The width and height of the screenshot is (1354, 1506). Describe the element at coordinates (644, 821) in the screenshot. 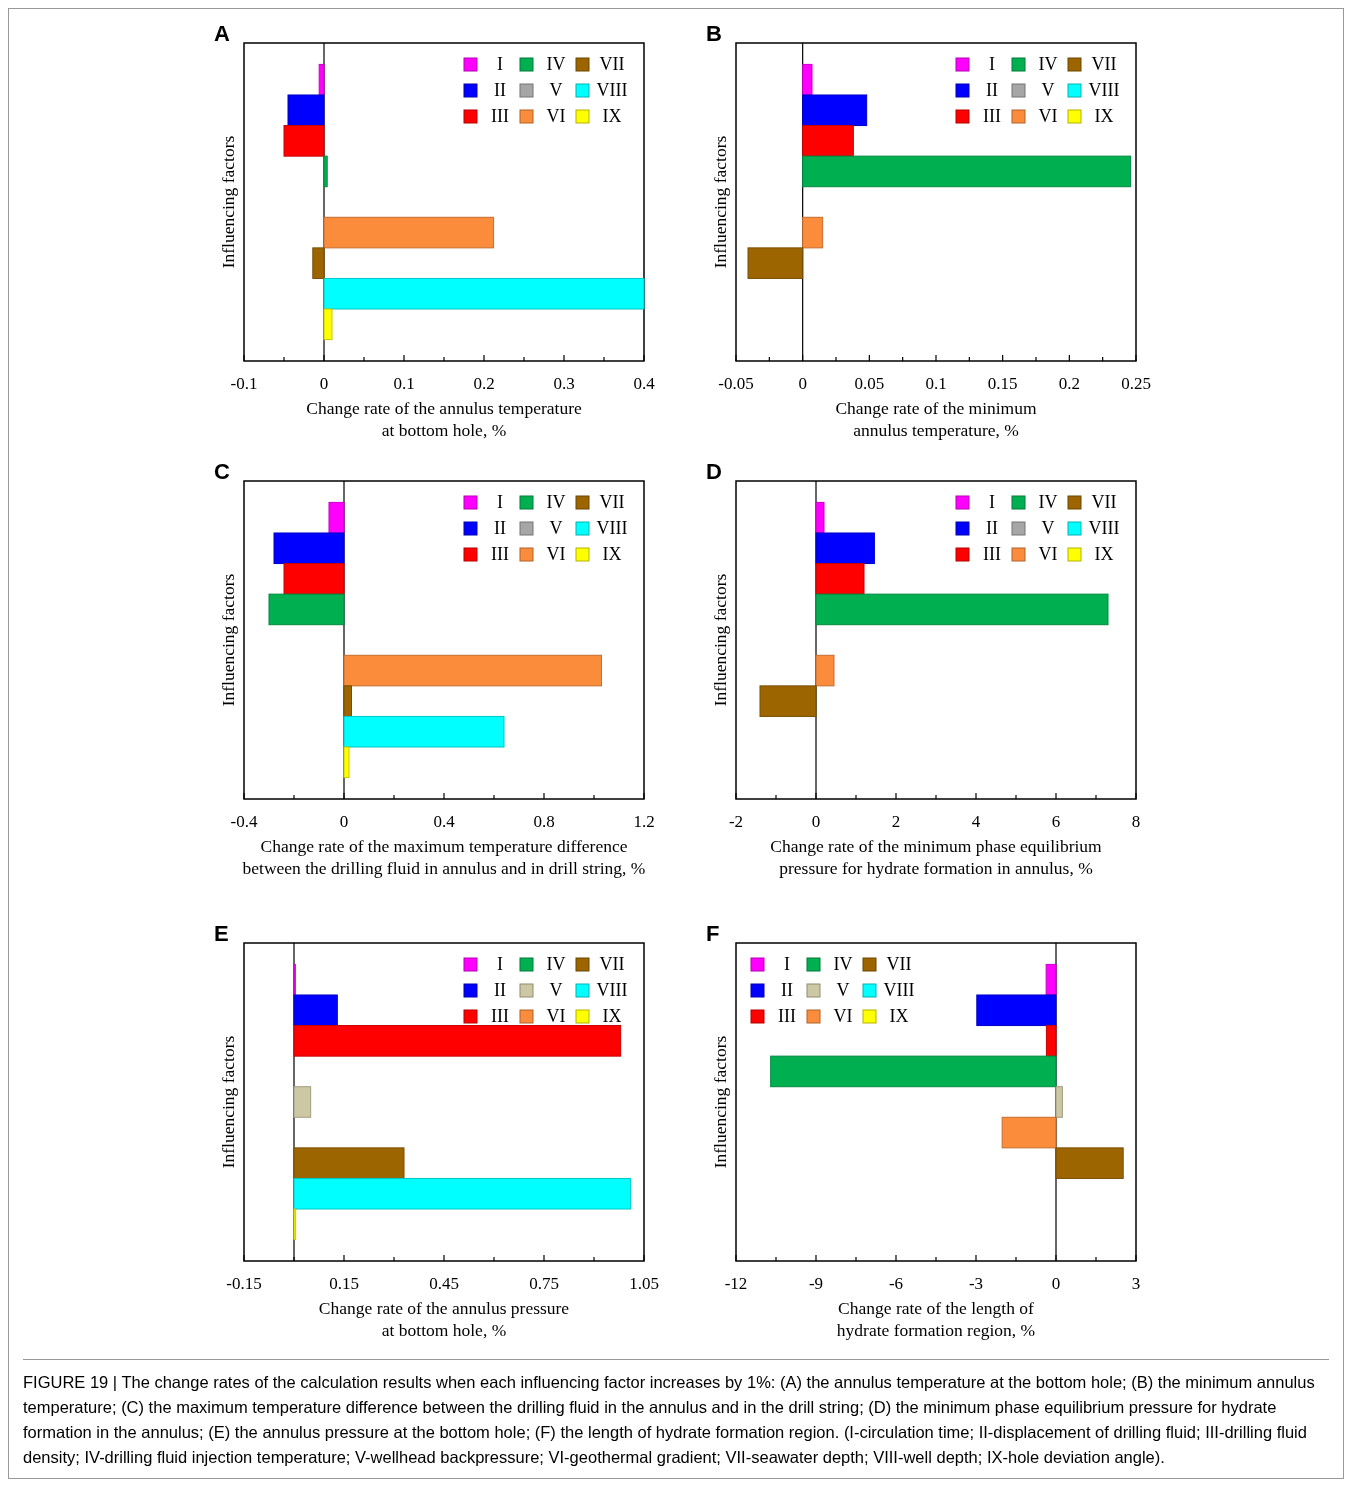

I see `x-tick-label: 1.2` at that location.